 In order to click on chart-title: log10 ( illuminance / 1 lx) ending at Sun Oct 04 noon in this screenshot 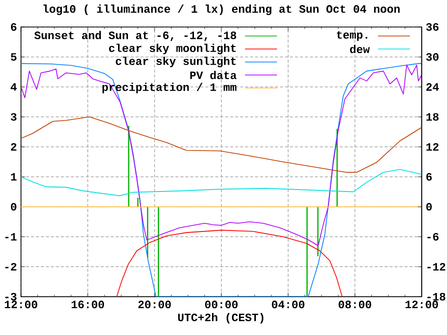, I will do `click(222, 10)`.